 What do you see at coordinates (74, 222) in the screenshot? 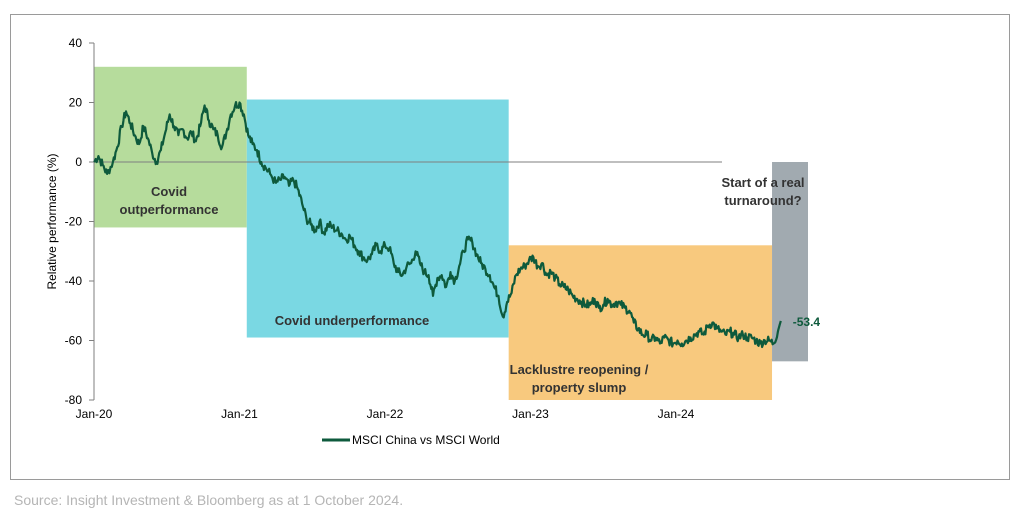
I see `y-tick-label: -20` at bounding box center [74, 222].